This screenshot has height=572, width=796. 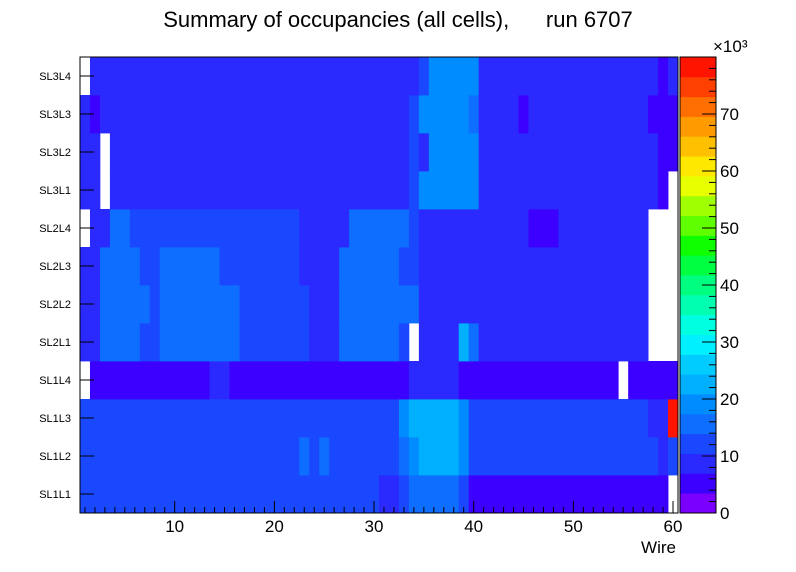 I want to click on y-tick-label: SL1L4, so click(x=55, y=381).